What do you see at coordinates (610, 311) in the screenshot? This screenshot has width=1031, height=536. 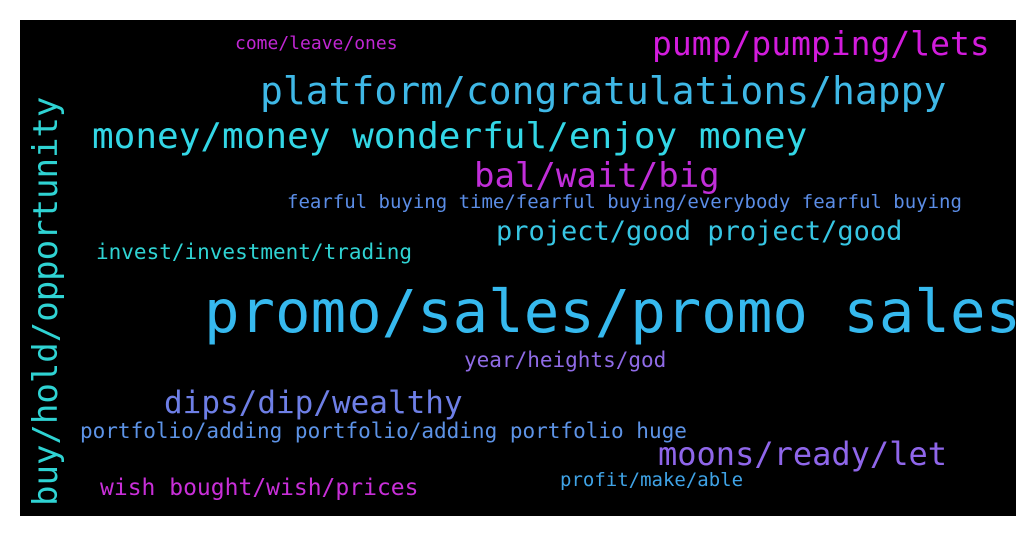 I see `word-promo-sales: promo/sales/promo sales` at bounding box center [610, 311].